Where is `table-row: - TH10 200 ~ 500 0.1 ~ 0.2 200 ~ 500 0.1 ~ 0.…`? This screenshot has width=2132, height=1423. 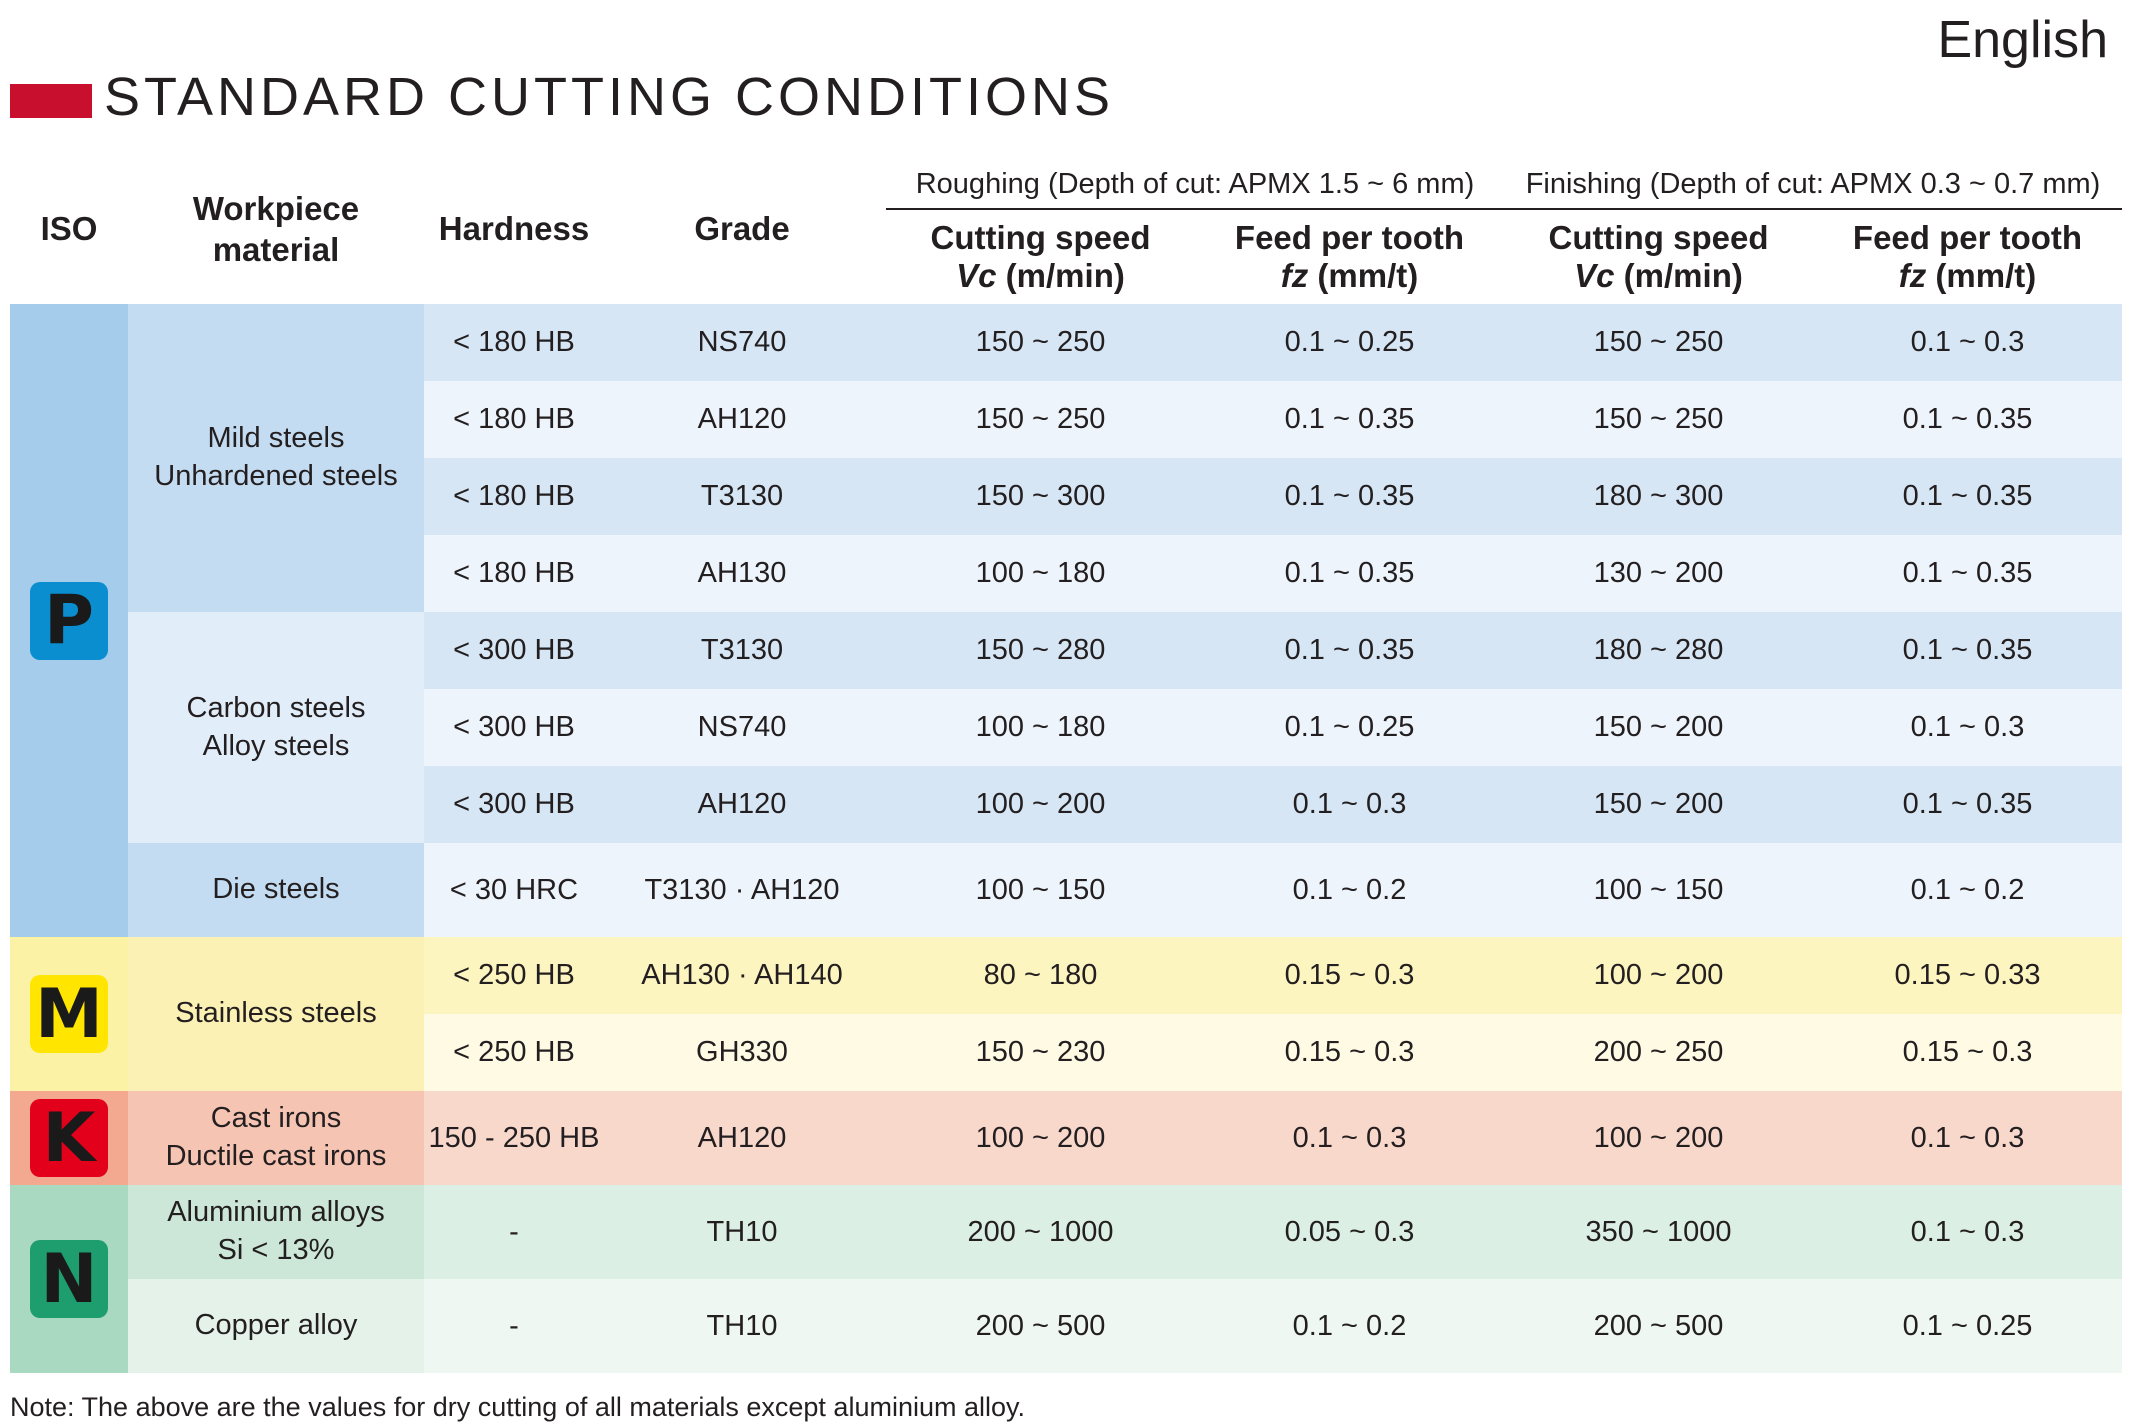 table-row: - TH10 200 ~ 500 0.1 ~ 0.2 200 ~ 500 0.1 ~ 0.… is located at coordinates (1273, 1326).